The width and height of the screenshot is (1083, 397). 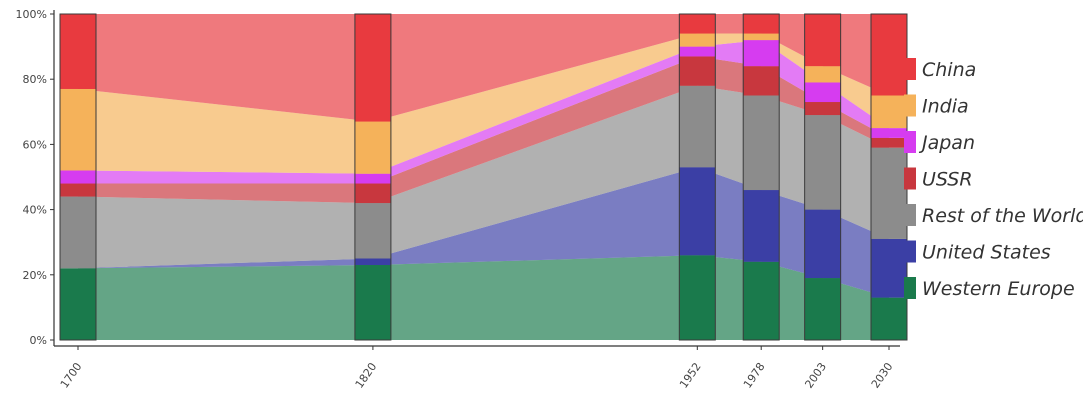 I want to click on bar-segment-1820-china, so click(x=372, y=68).